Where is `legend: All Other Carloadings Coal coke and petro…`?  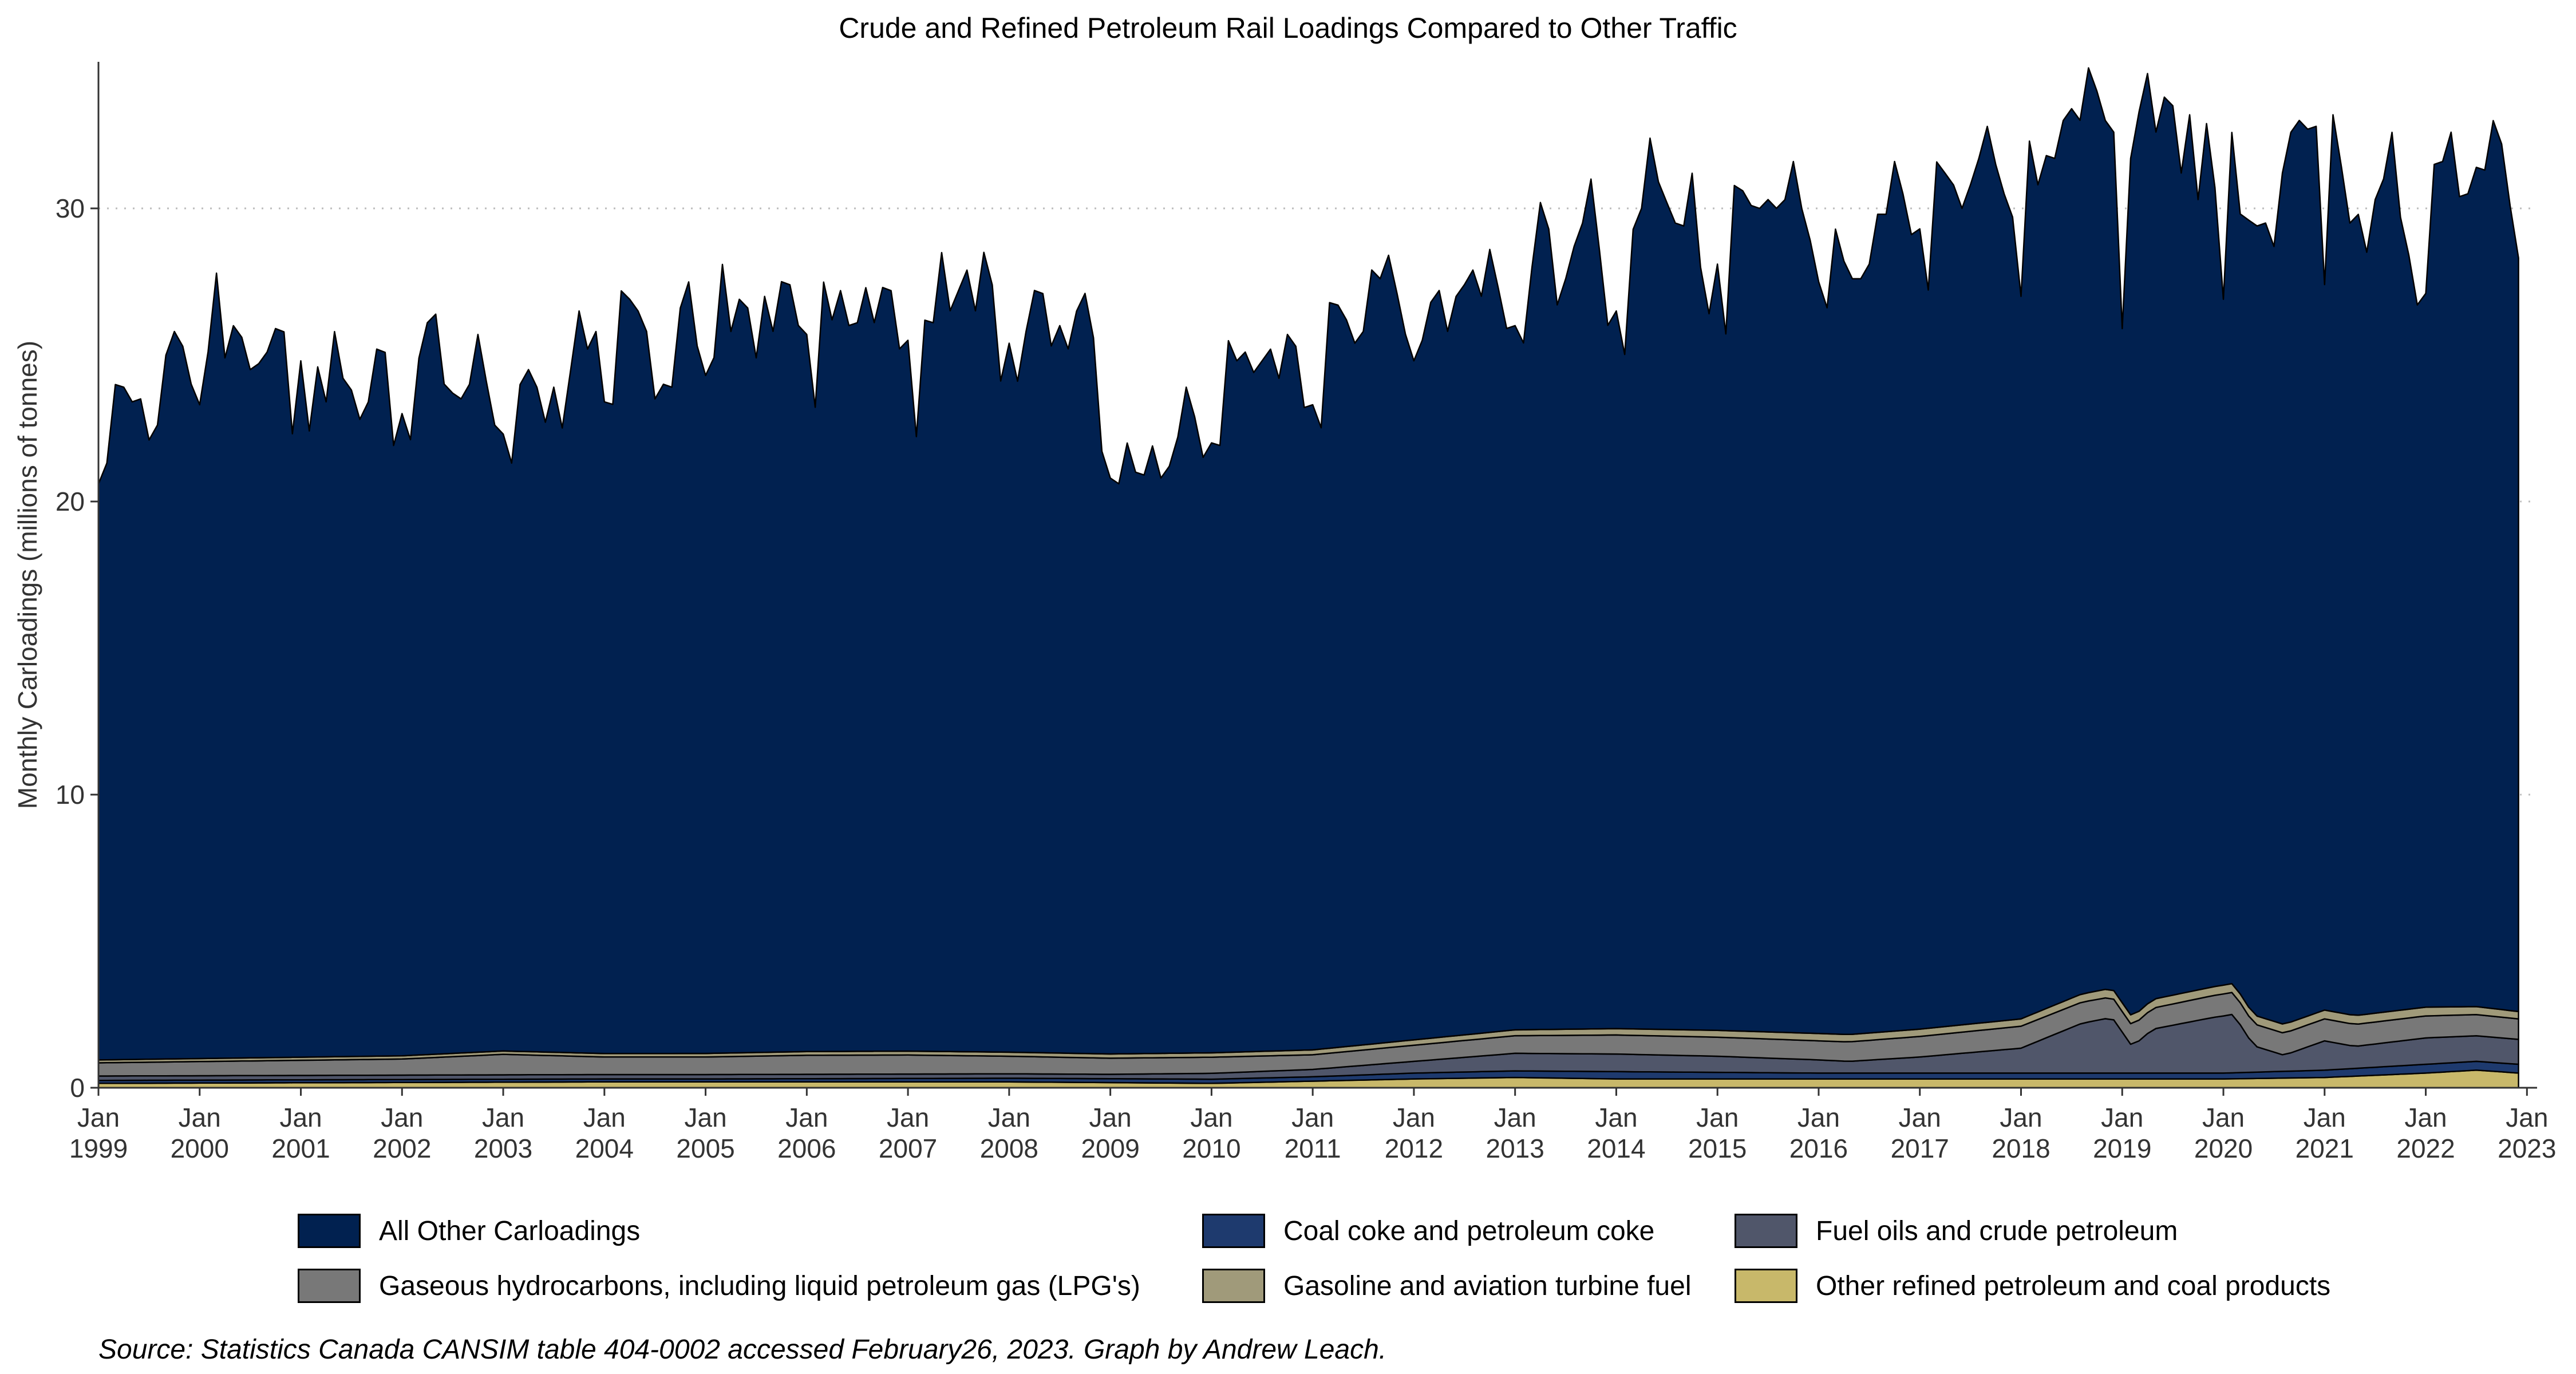 legend: All Other Carloadings Coal coke and petro… is located at coordinates (1357, 1265).